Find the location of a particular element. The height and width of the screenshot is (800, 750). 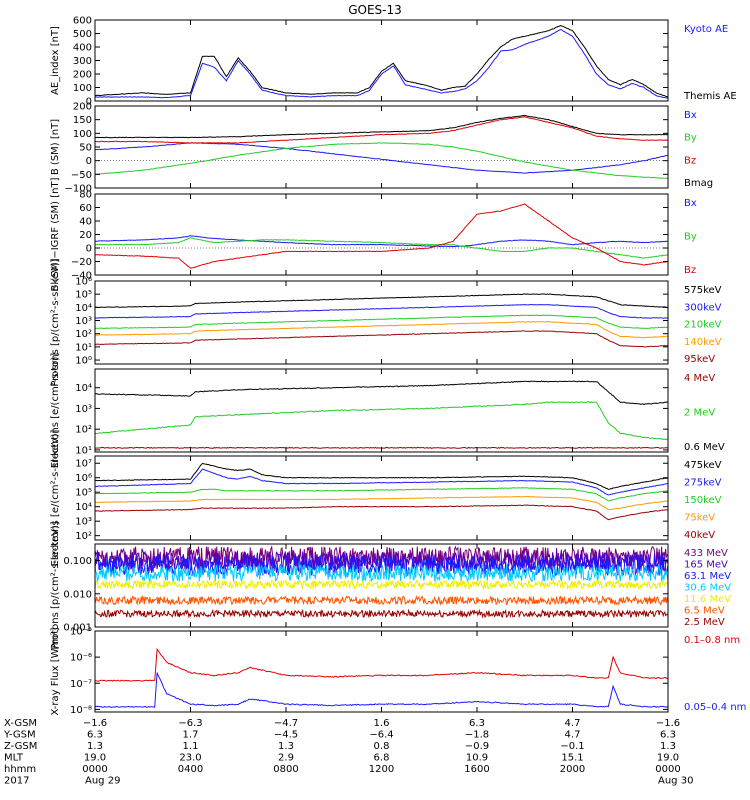

y-tick-label: 0.100 is located at coordinates (77, 561).